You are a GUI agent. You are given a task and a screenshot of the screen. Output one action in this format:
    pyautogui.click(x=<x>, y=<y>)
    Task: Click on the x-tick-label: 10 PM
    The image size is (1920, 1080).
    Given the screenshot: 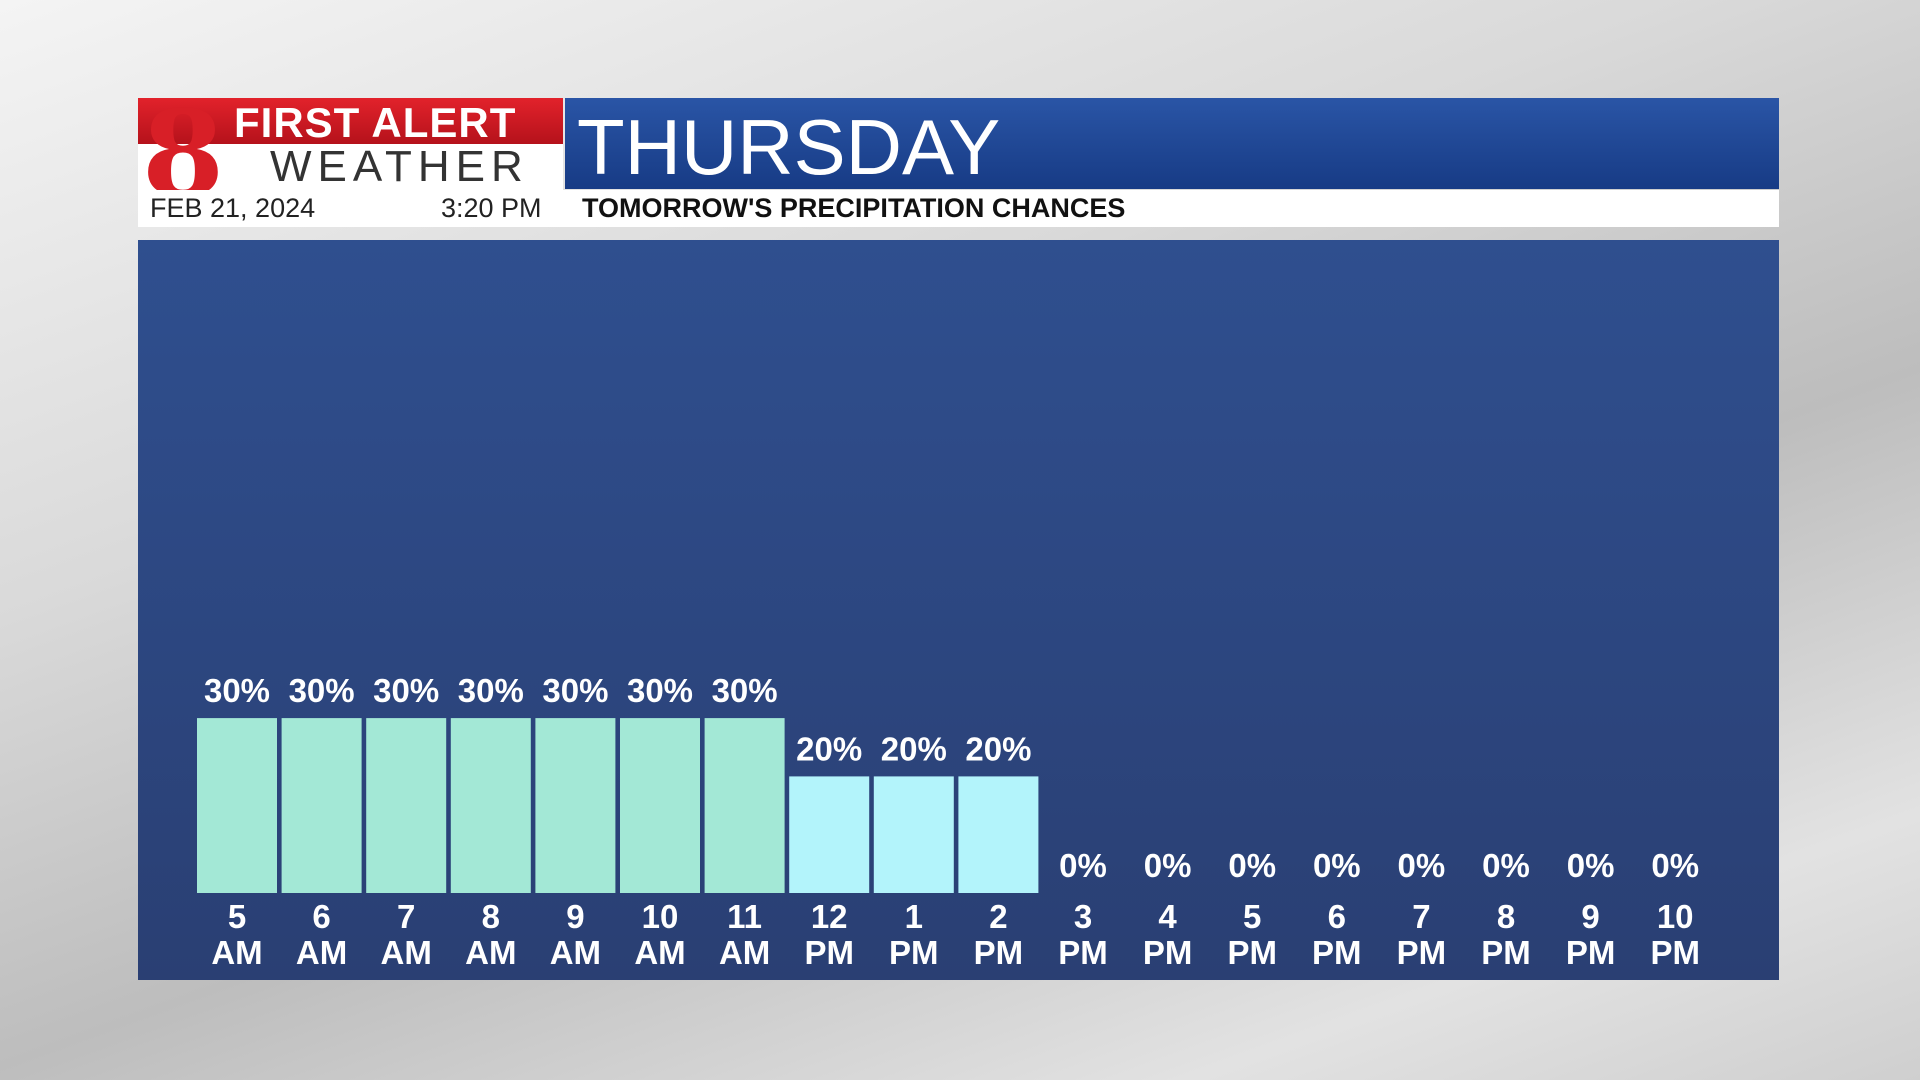 What is the action you would take?
    pyautogui.click(x=1675, y=934)
    